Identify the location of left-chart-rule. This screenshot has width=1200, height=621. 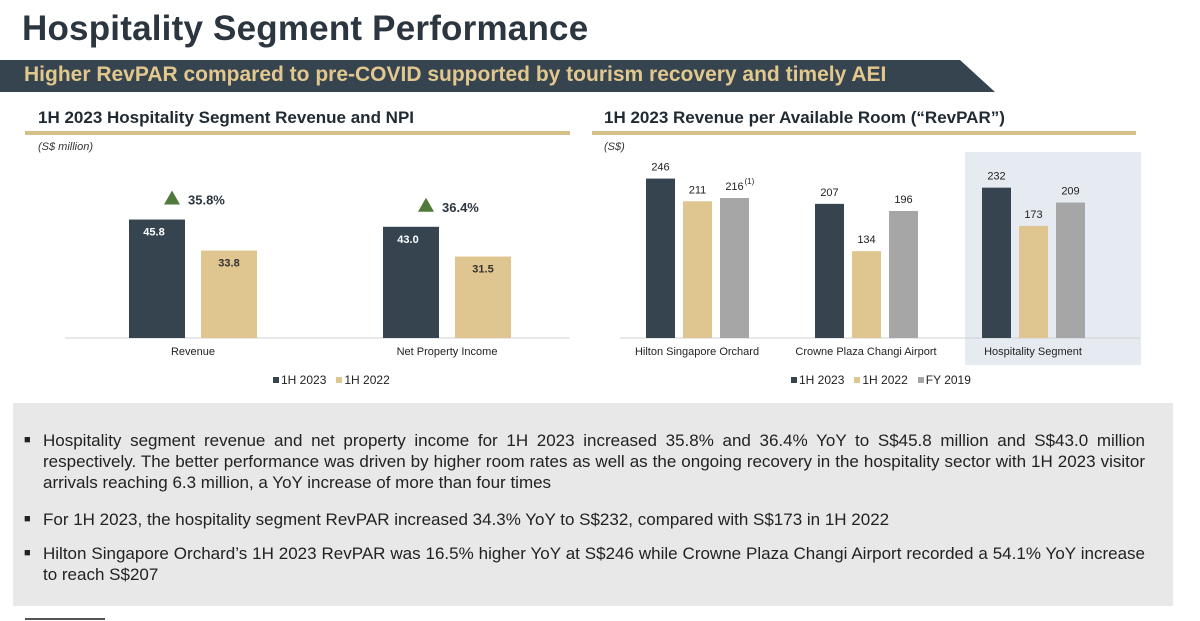
(297, 133).